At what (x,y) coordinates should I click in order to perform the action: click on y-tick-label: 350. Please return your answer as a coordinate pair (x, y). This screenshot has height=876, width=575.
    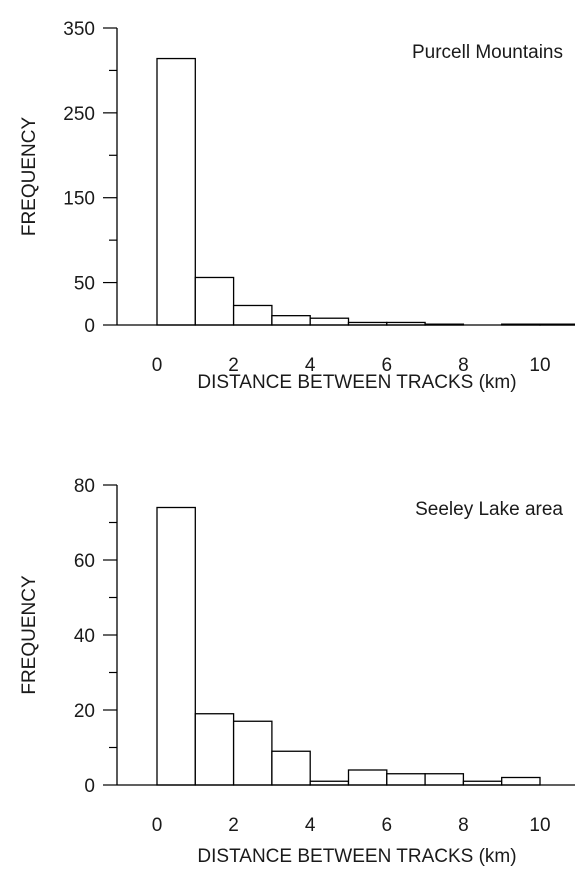
    Looking at the image, I should click on (79, 29).